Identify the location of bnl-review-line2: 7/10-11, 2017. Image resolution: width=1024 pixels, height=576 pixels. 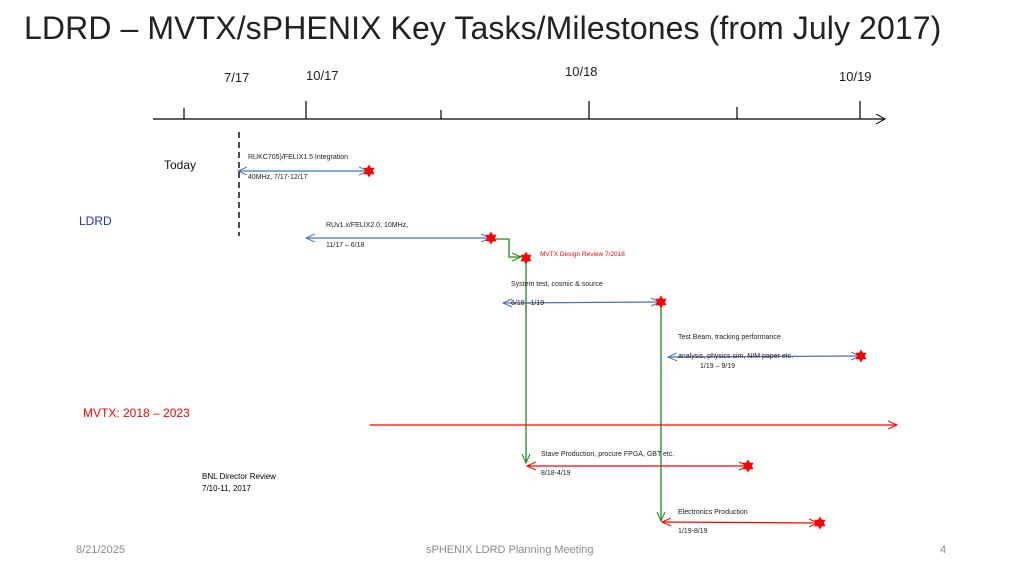
(226, 488).